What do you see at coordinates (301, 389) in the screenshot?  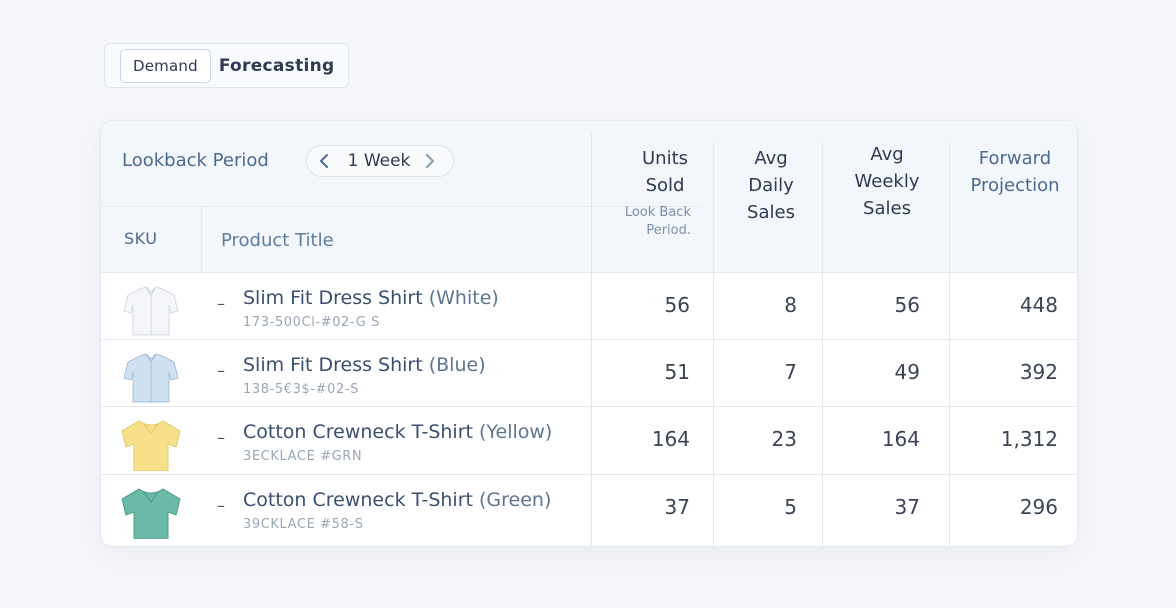 I see `product-sku: 138-5€3$-#02-S` at bounding box center [301, 389].